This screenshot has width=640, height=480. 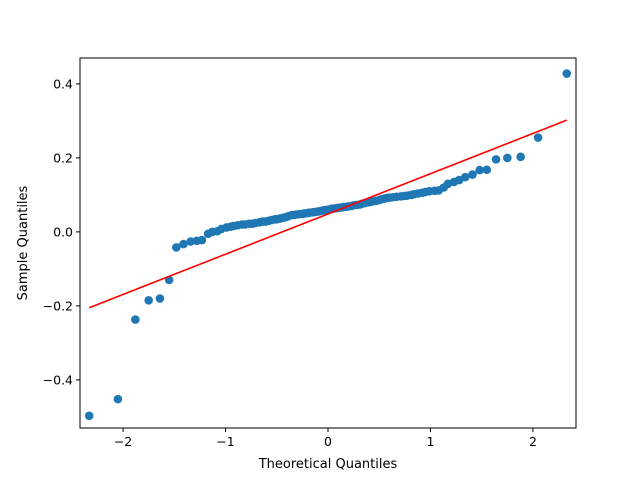 I want to click on y-tick-label: 0.4, so click(x=63, y=83).